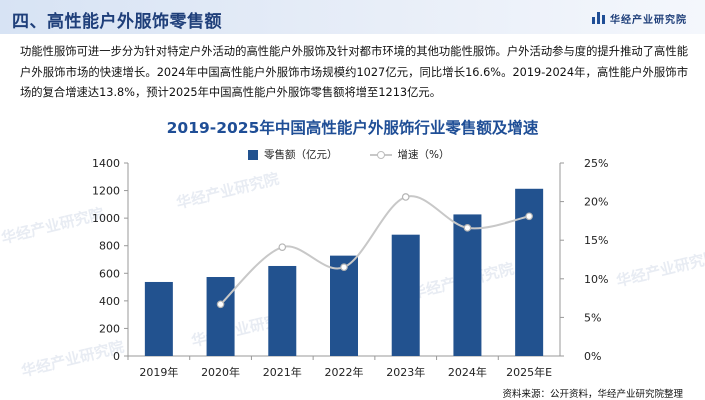  What do you see at coordinates (344, 372) in the screenshot?
I see `x-tick-label: 2022年` at bounding box center [344, 372].